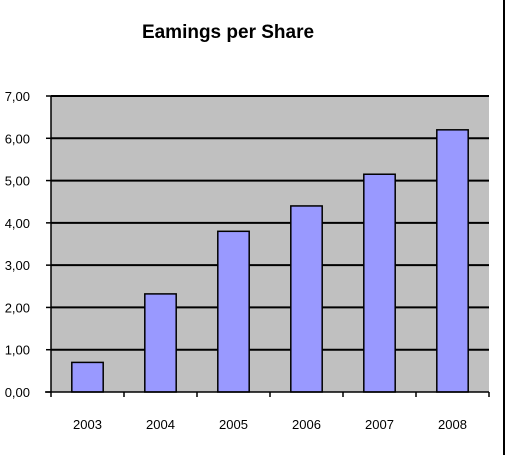 This screenshot has width=507, height=455. I want to click on x-tick-label-2003: 2003, so click(87, 424).